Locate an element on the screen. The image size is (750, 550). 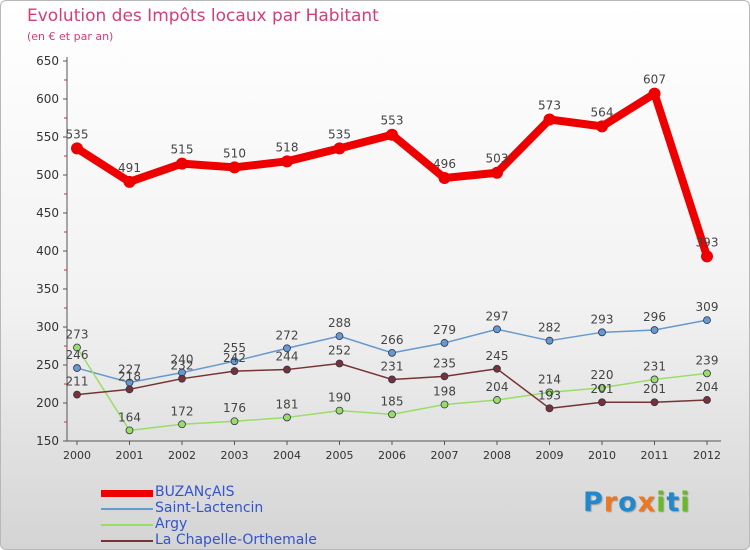
y-tick-label: 300 is located at coordinates (47, 327).